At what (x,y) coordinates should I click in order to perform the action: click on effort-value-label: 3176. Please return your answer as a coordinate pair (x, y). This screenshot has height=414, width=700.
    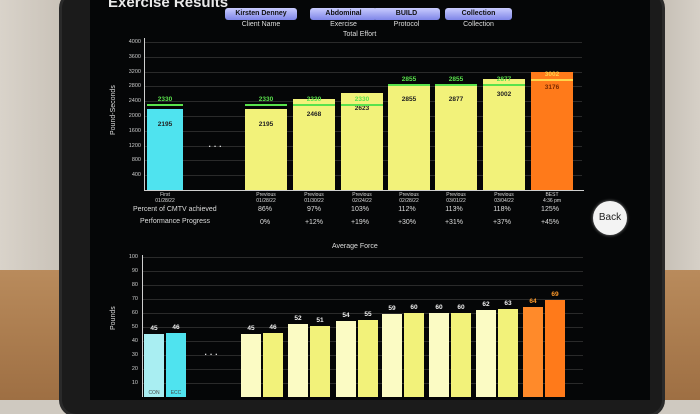
    Looking at the image, I should click on (552, 88).